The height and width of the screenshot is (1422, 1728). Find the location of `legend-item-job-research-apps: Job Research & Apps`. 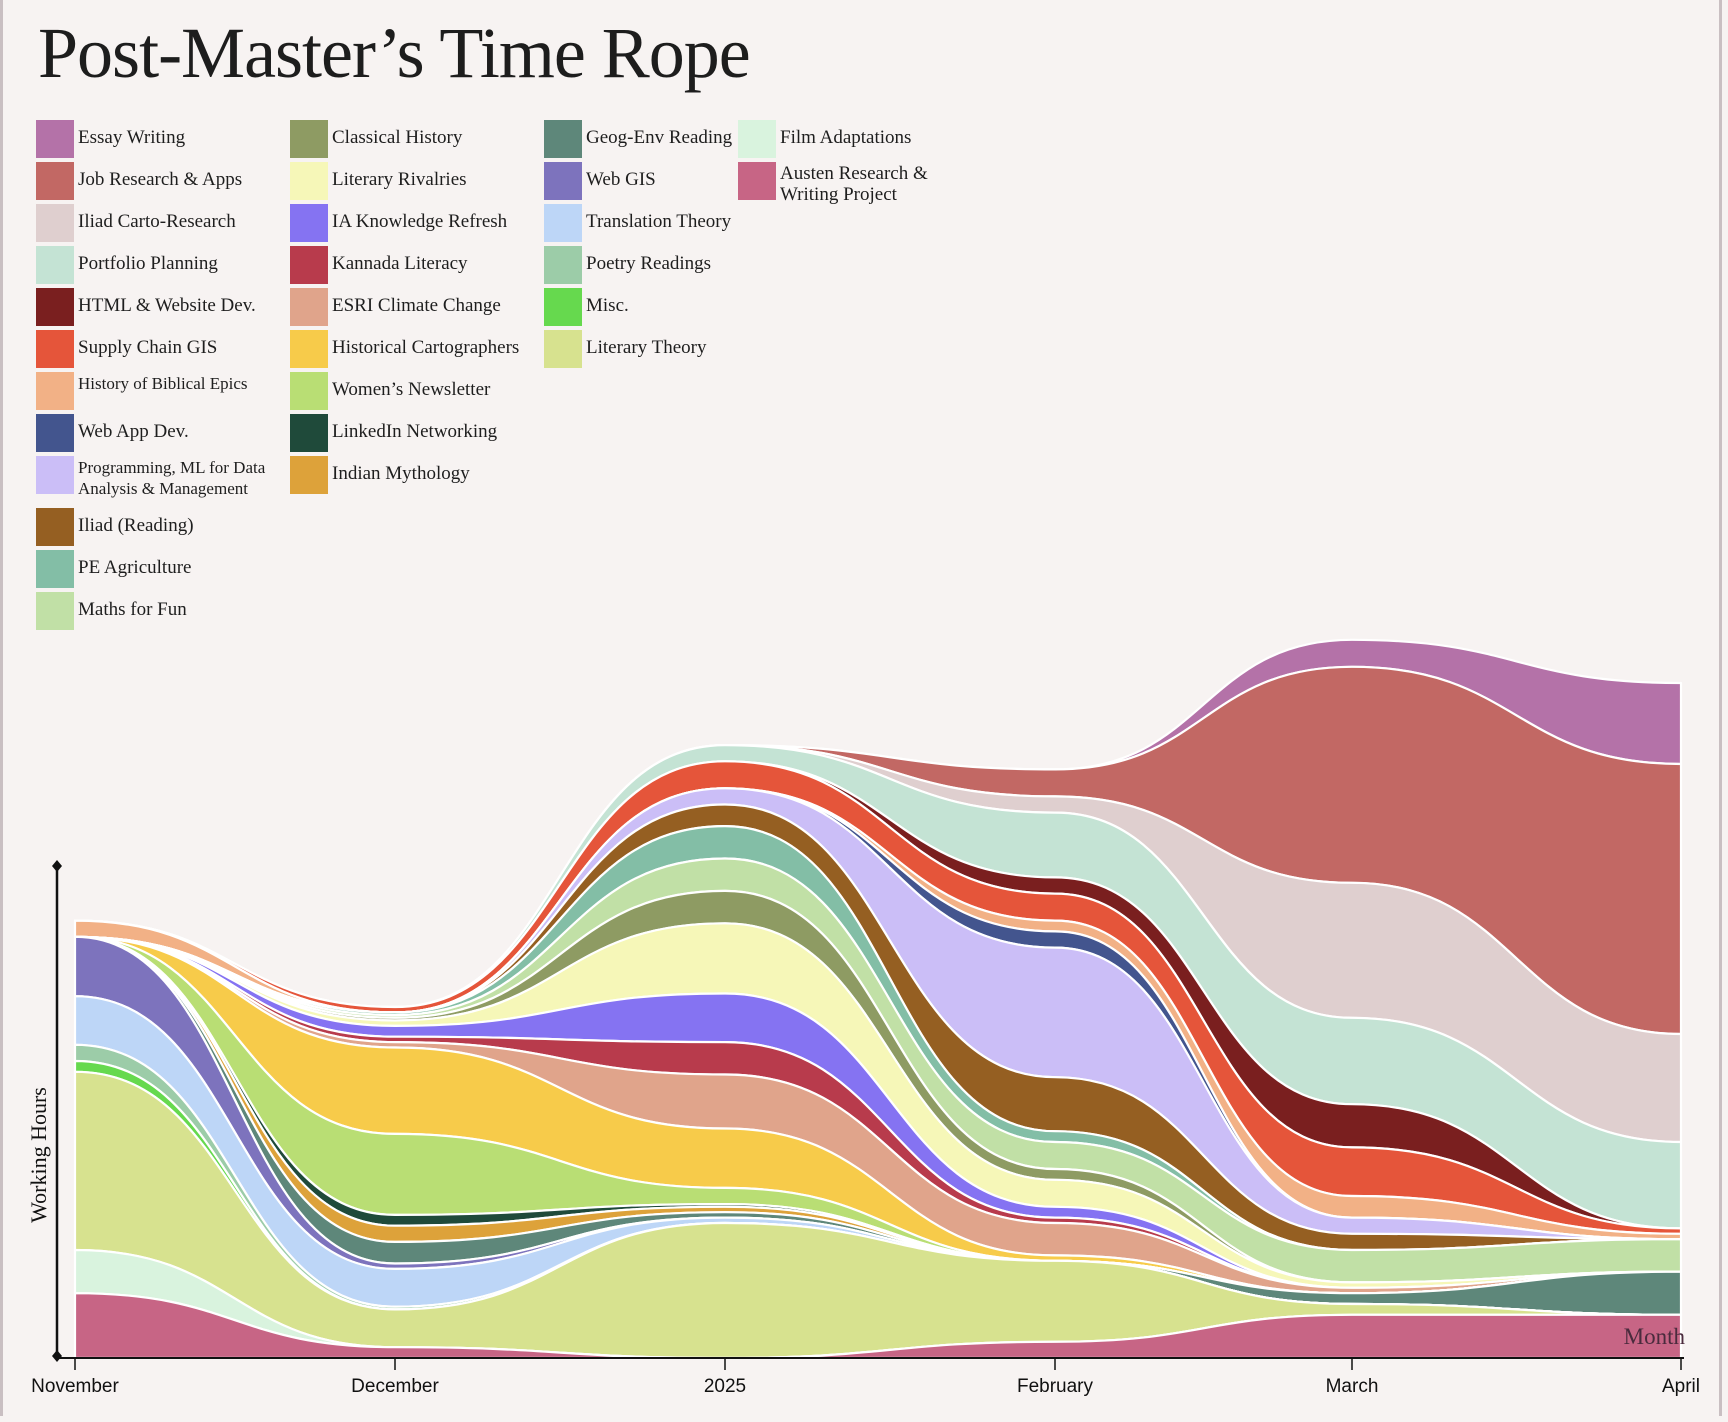

legend-item-job-research-apps: Job Research & Apps is located at coordinates (139, 181).